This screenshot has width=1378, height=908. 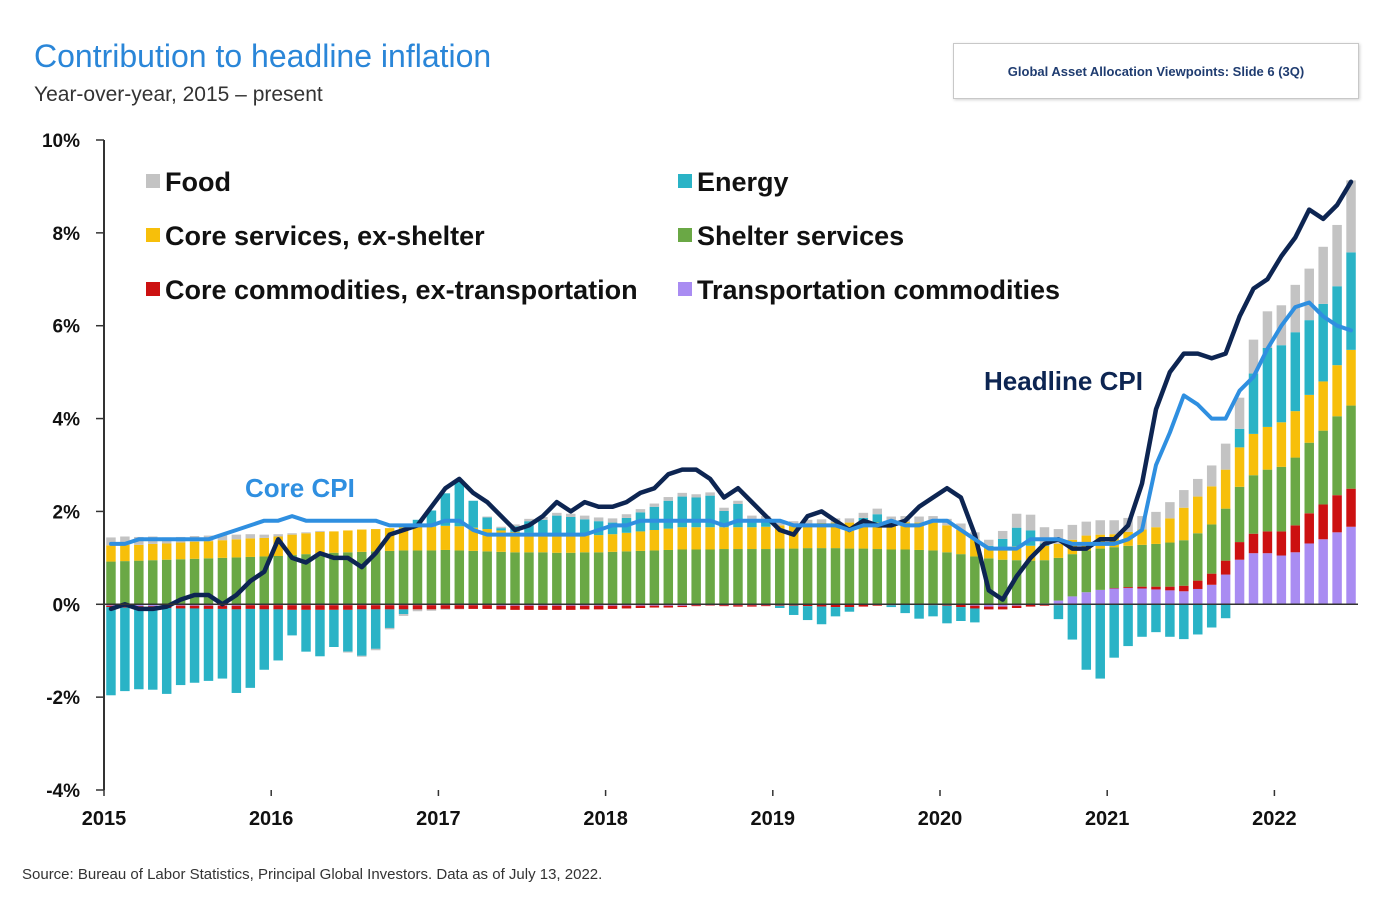 I want to click on y-tick-label: 6%, so click(x=67, y=327).